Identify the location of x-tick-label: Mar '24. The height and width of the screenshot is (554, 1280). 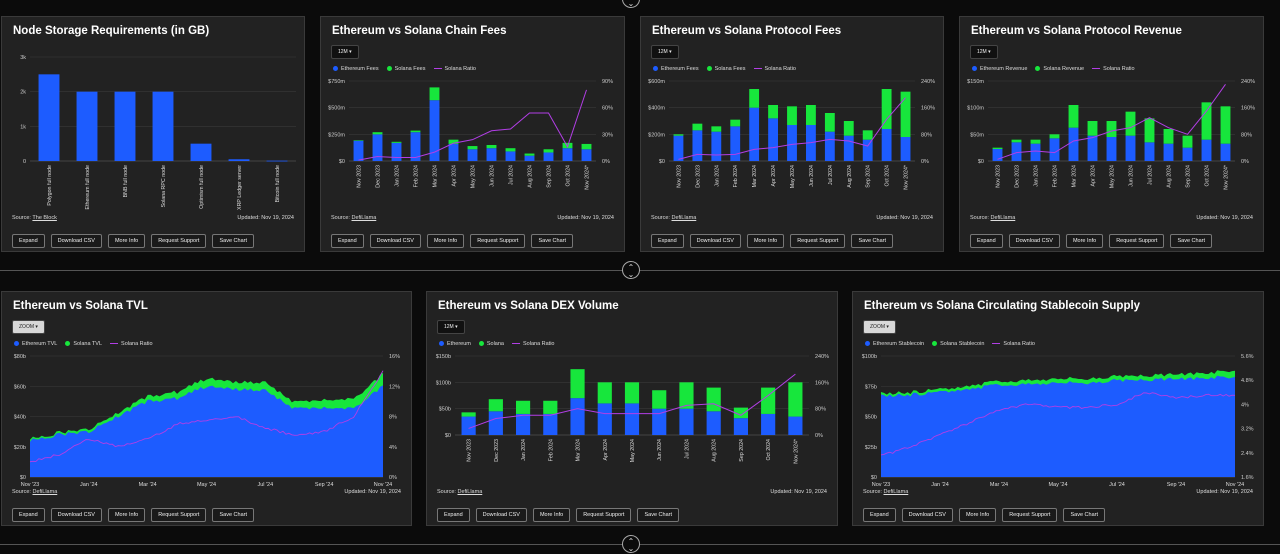
(999, 485).